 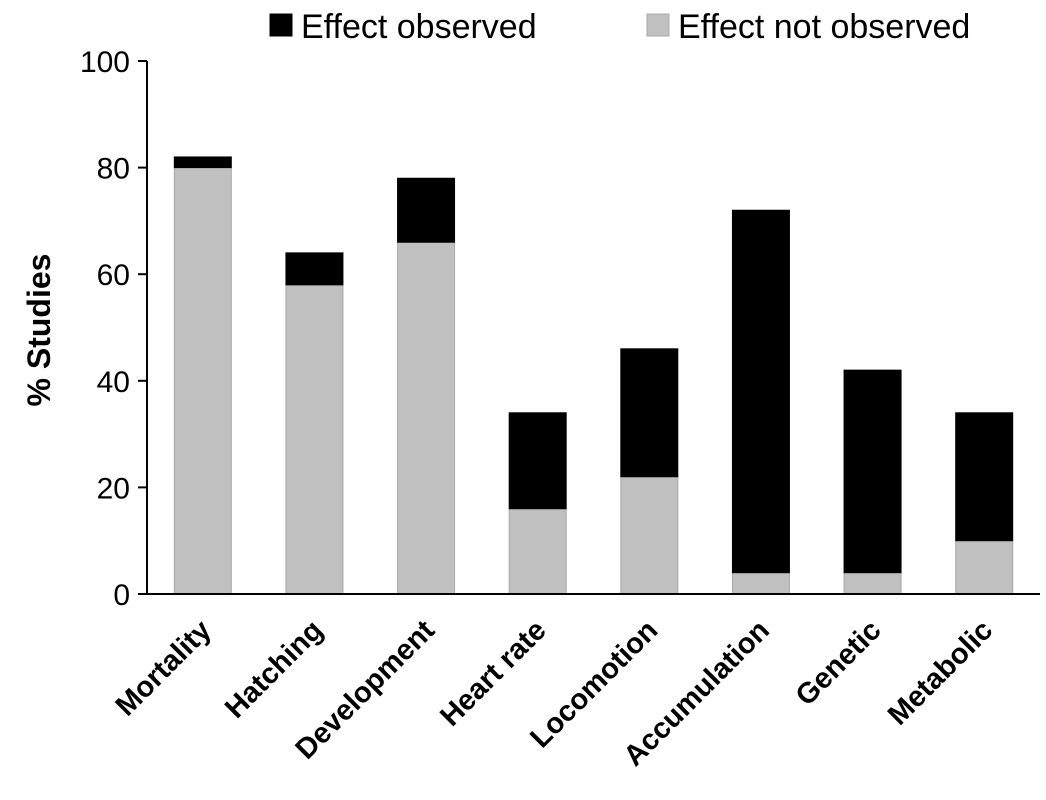 I want to click on y-tick-label-40: 40, so click(x=113, y=382).